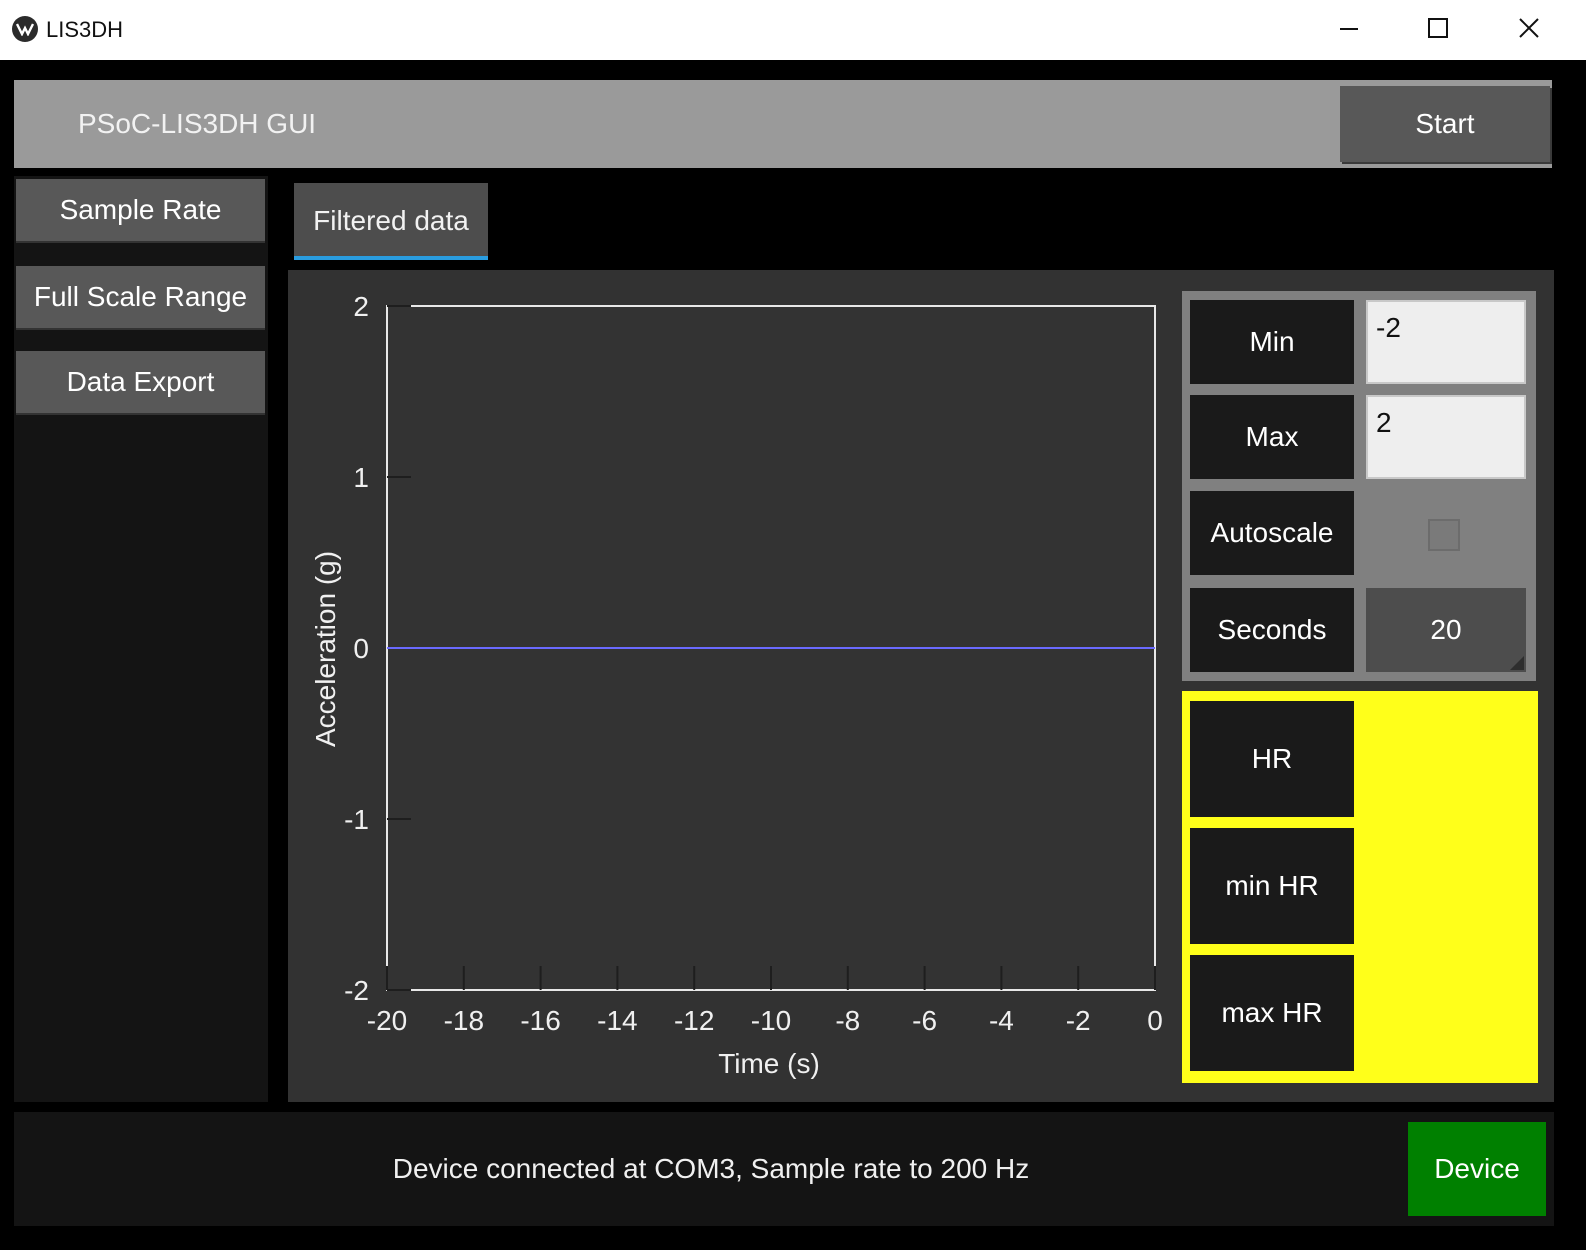 The width and height of the screenshot is (1586, 1250). I want to click on y-tick-label: 1, so click(361, 477).